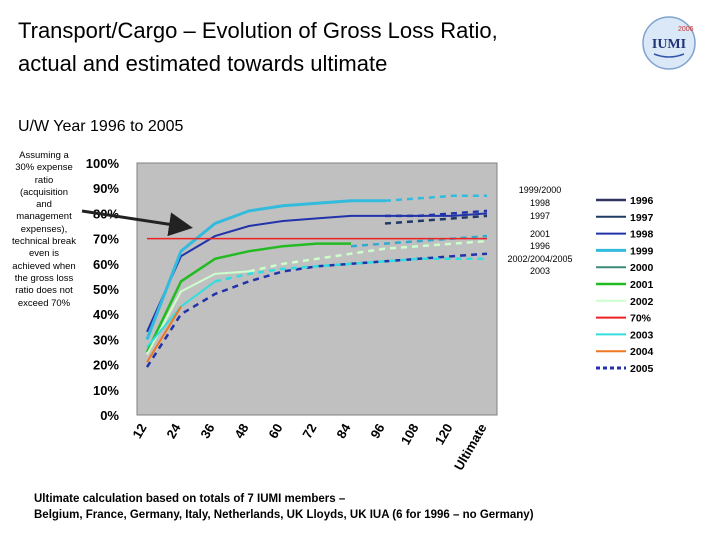 This screenshot has height=540, width=720. What do you see at coordinates (540, 203) in the screenshot?
I see `series-annotation: 1998` at bounding box center [540, 203].